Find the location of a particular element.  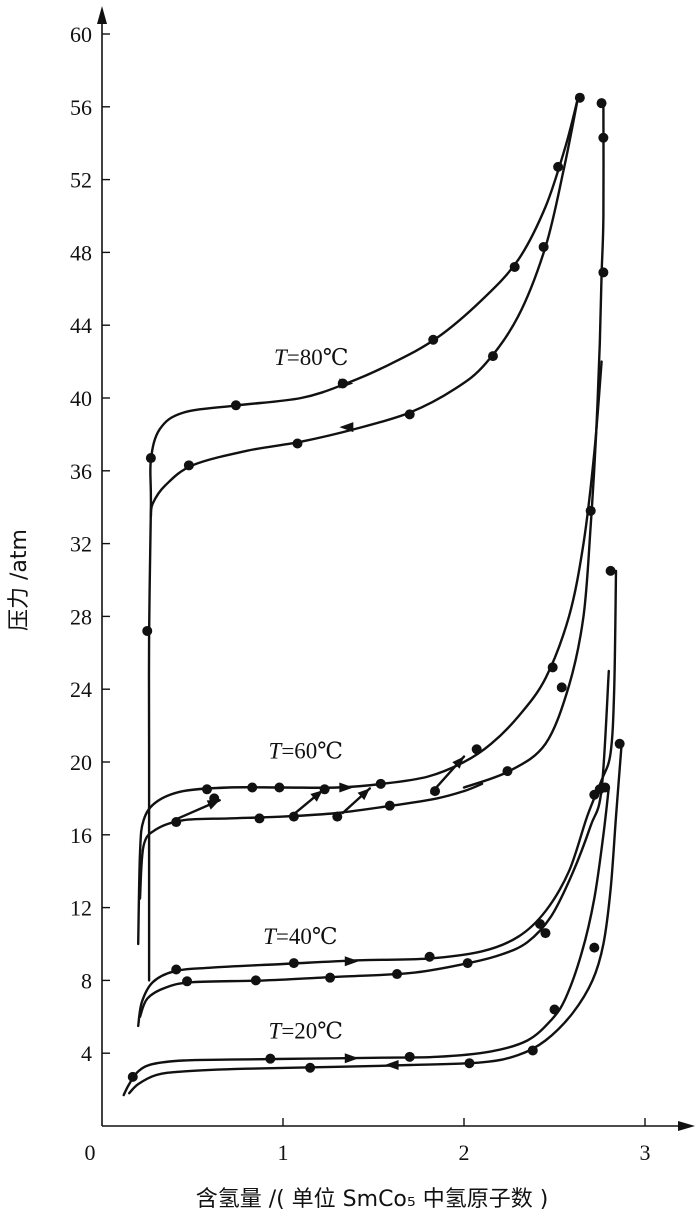

y-tick-label: 24 is located at coordinates (81, 689).